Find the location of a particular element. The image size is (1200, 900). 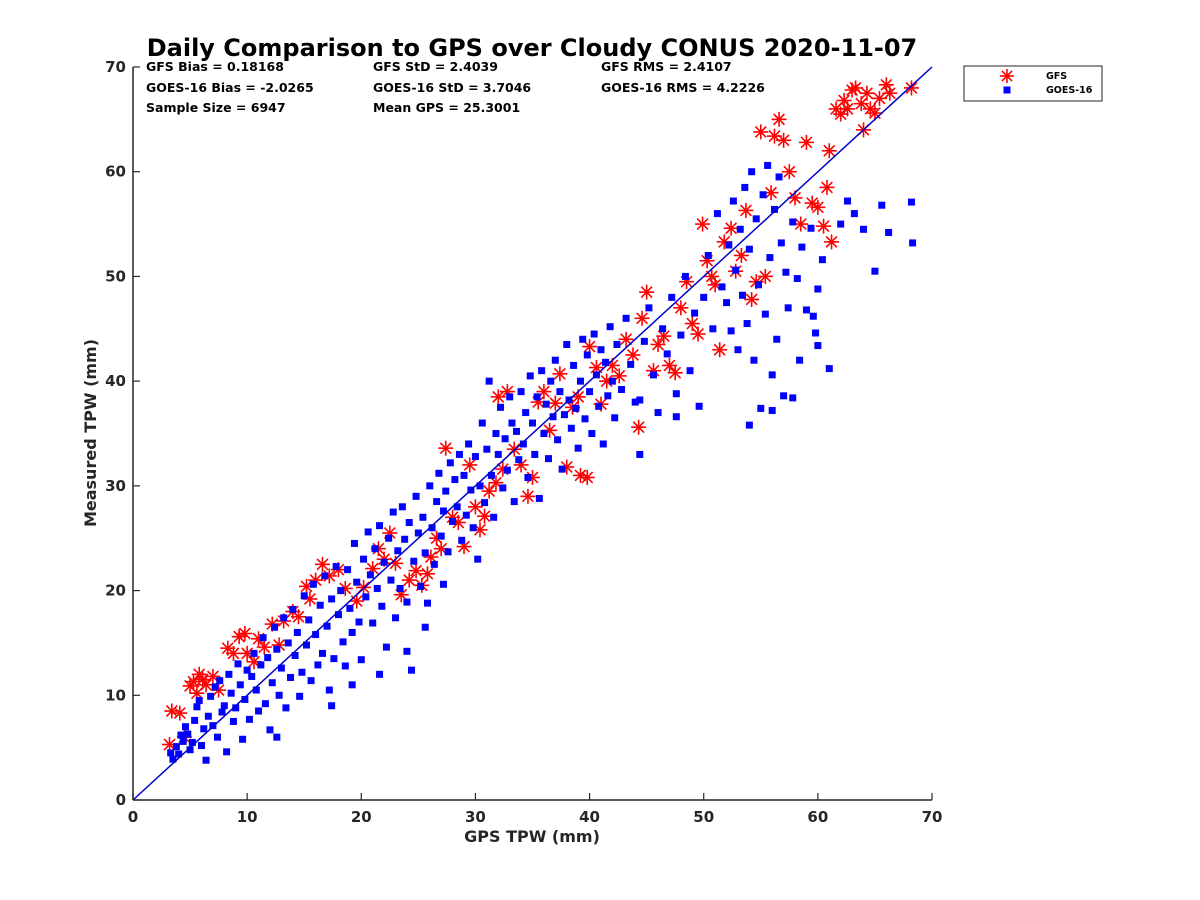

y-axis-label: Measured TPW (mm) is located at coordinates (90, 433).